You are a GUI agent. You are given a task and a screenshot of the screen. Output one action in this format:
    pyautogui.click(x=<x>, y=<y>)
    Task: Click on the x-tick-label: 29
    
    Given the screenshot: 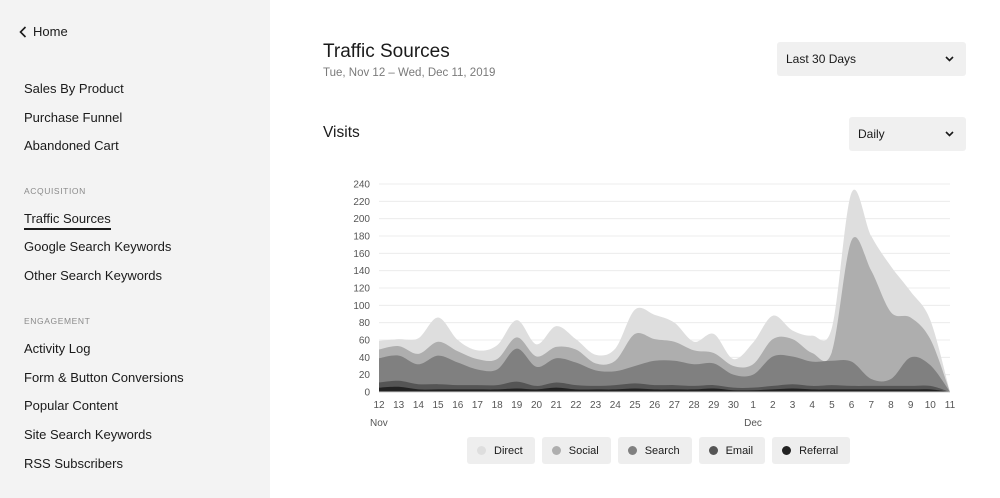 What is the action you would take?
    pyautogui.click(x=714, y=405)
    